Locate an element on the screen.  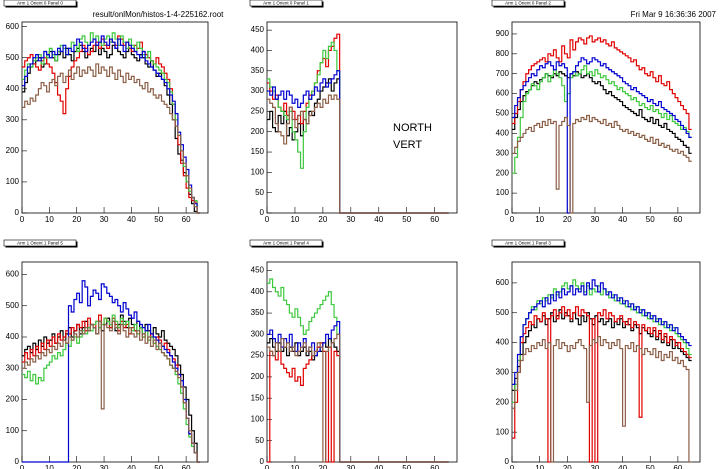
panel-title: Arm 1 Orient 1 Panel 4 is located at coordinates (286, 242).